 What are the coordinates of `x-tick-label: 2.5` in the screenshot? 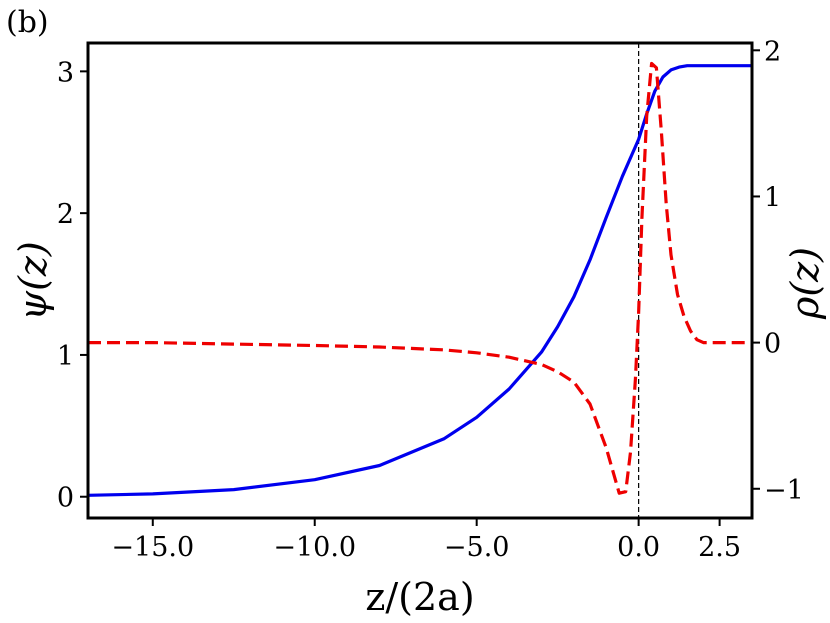 It's located at (719, 547).